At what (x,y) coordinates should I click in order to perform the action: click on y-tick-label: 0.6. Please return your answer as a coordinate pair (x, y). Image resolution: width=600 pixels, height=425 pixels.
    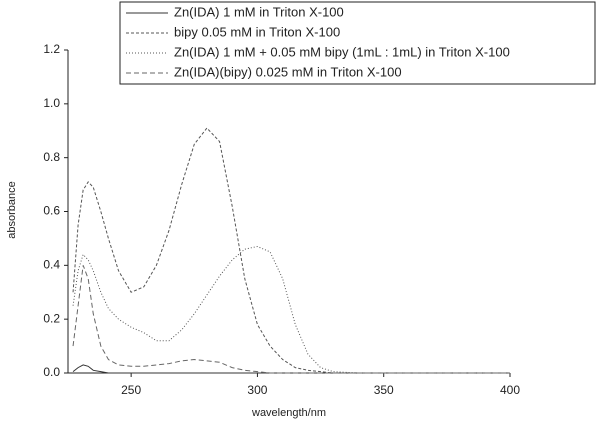
    Looking at the image, I should click on (51, 211).